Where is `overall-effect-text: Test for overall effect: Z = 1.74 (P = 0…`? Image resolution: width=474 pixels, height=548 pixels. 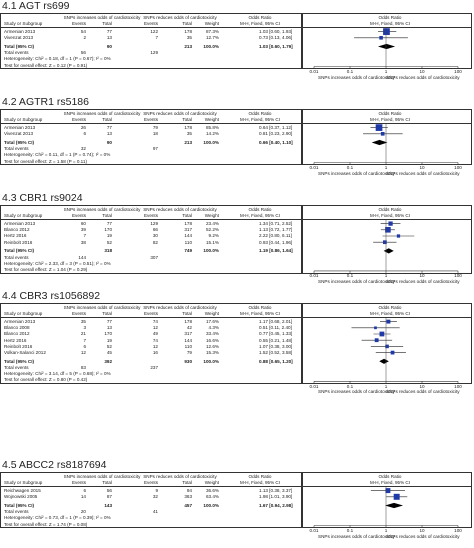 overall-effect-text: Test for overall effect: Z = 1.74 (P = 0… is located at coordinates (46, 524).